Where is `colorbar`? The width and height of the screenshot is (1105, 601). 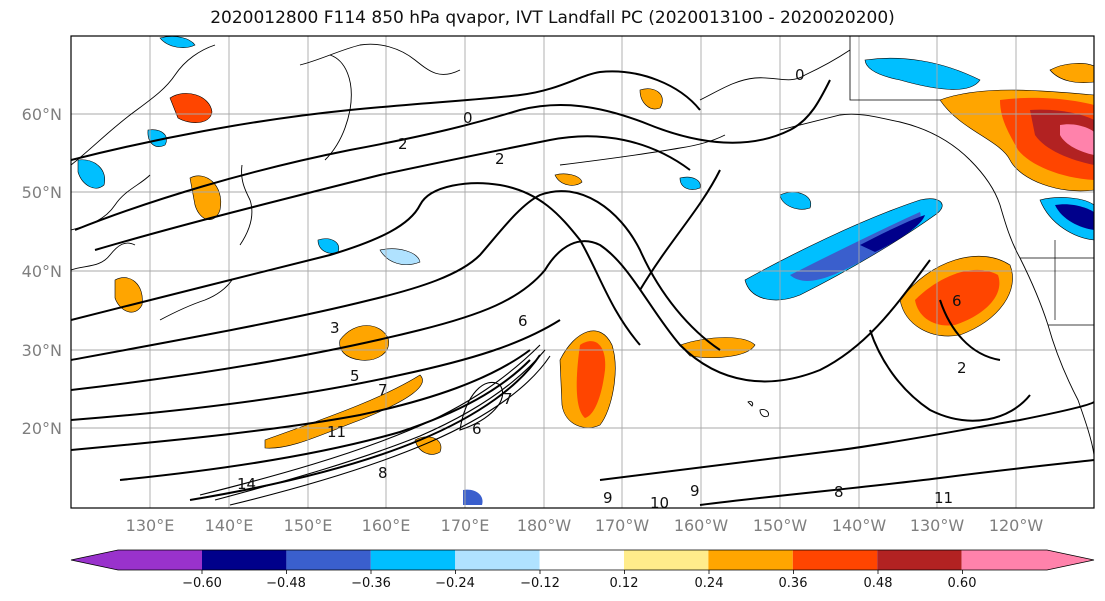
colorbar is located at coordinates (582, 561).